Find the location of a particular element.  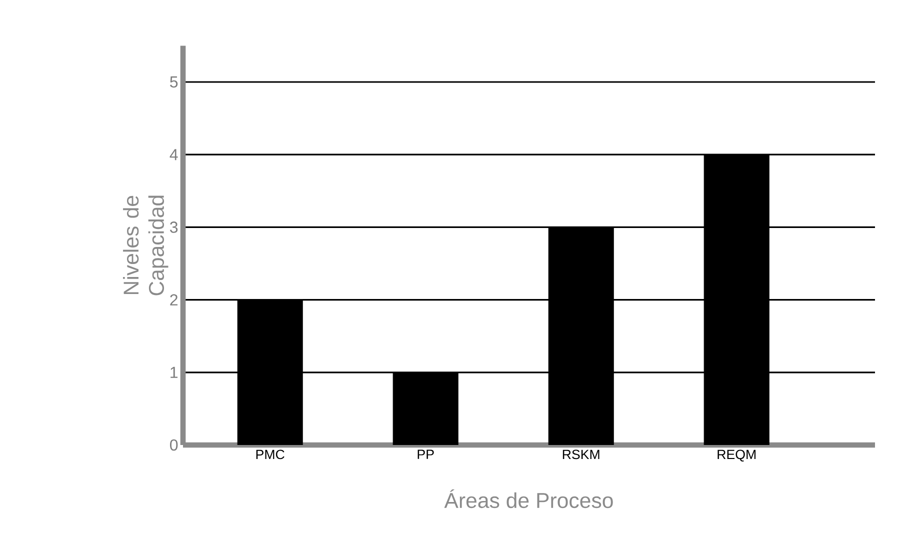

x-tick-label: RSKM is located at coordinates (581, 455).